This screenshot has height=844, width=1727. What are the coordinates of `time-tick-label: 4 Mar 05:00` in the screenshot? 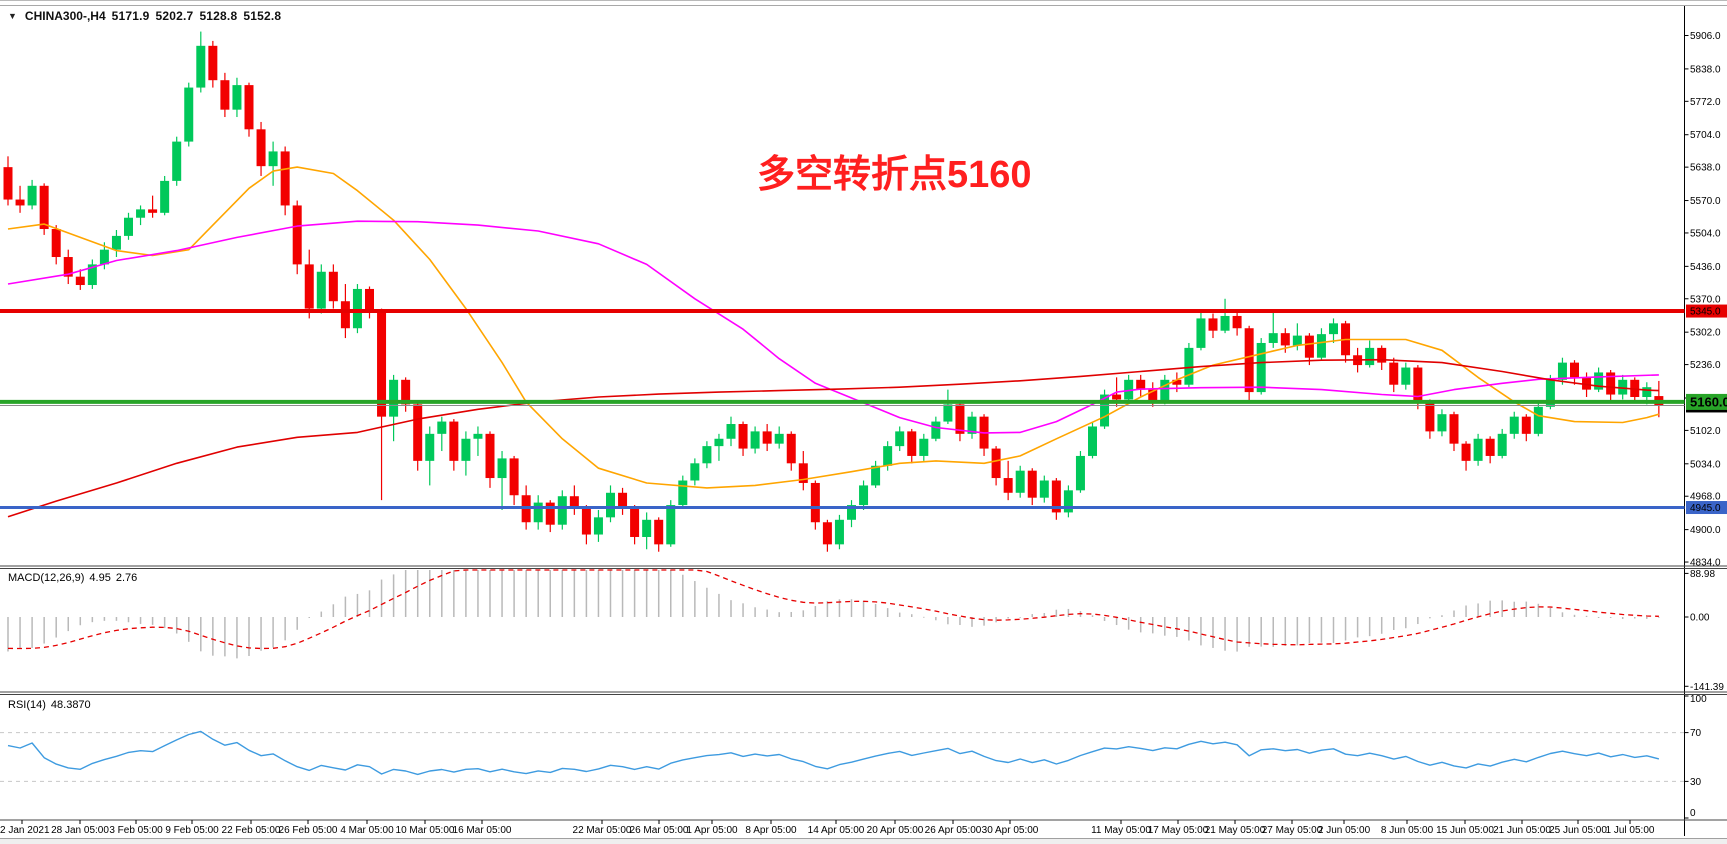 It's located at (367, 830).